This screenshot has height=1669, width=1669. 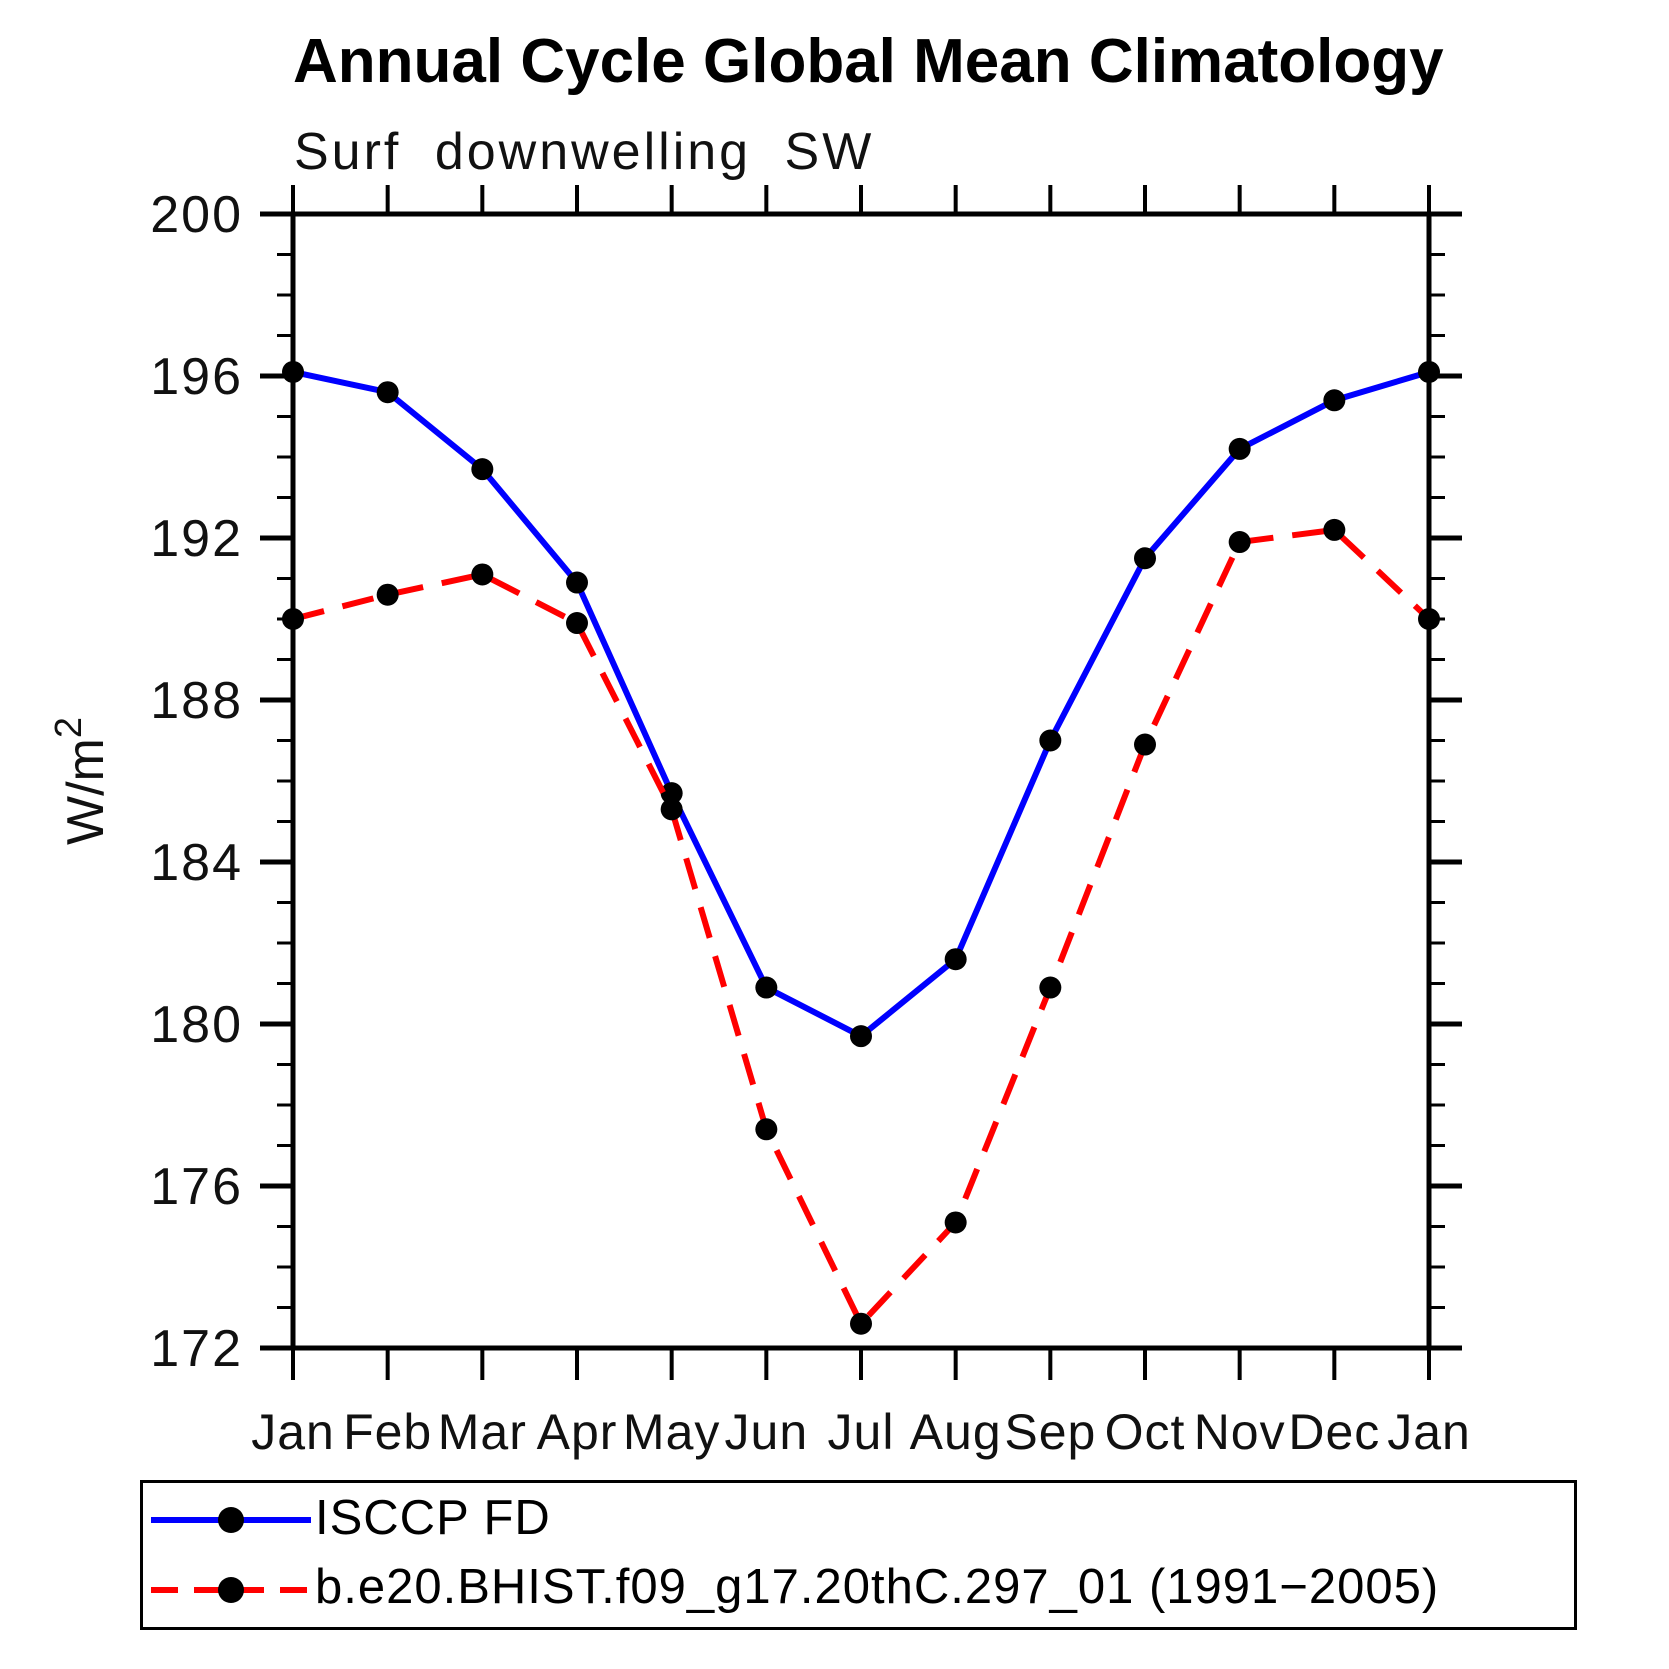 I want to click on month-label: May, so click(x=671, y=1432).